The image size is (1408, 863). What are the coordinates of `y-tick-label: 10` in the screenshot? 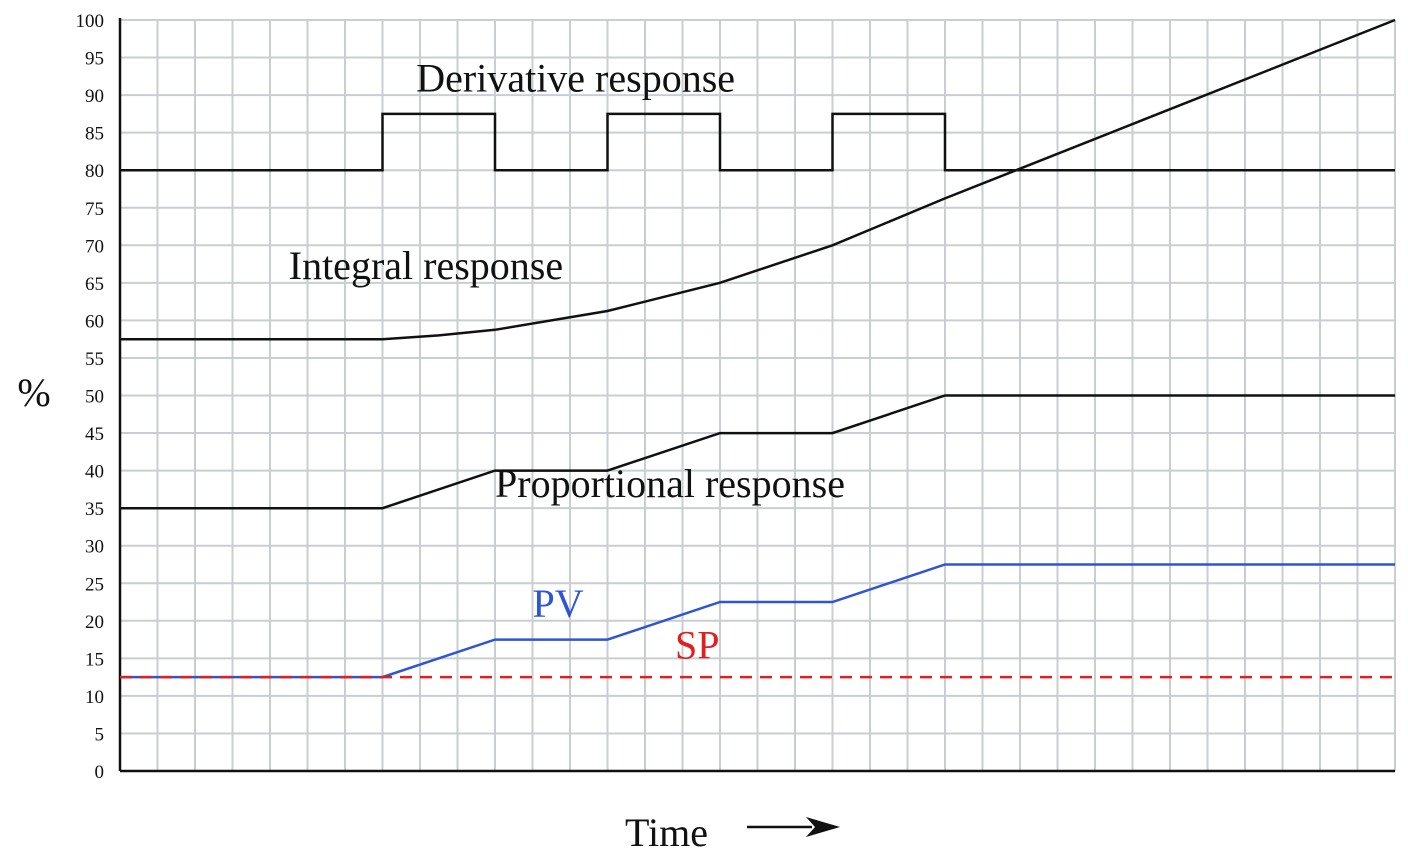 It's located at (94, 697).